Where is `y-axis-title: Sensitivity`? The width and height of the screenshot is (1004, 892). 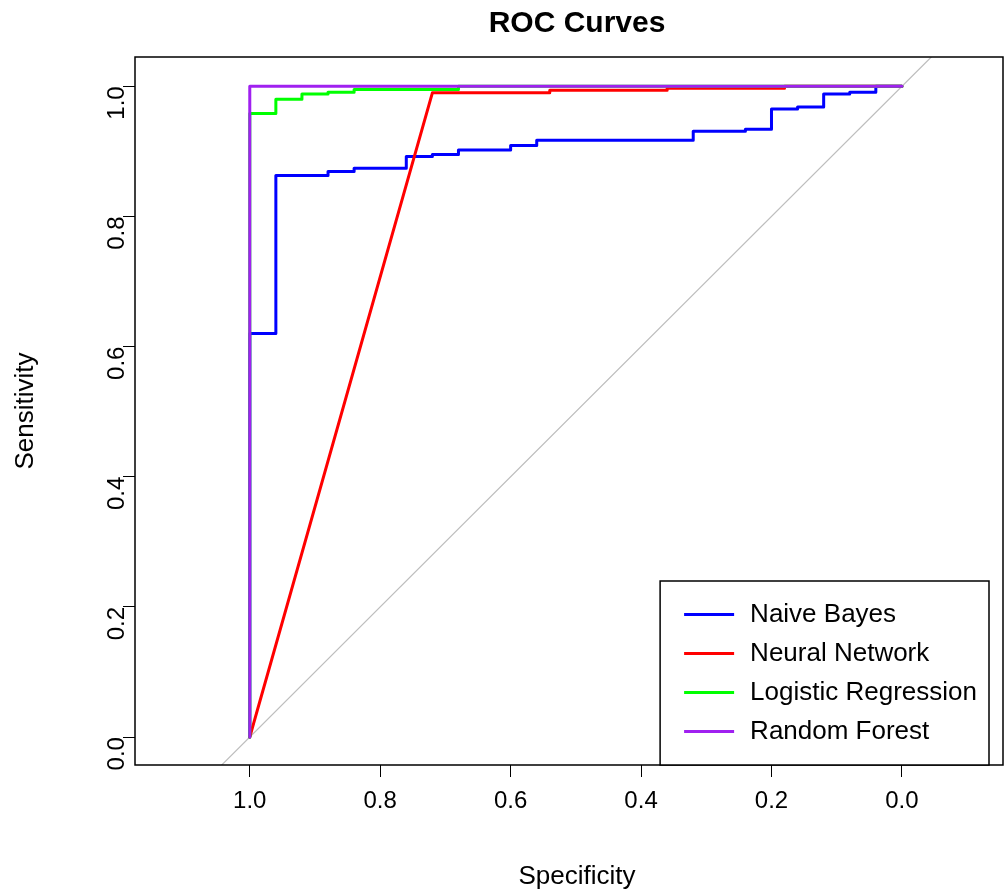
y-axis-title: Sensitivity is located at coordinates (24, 411).